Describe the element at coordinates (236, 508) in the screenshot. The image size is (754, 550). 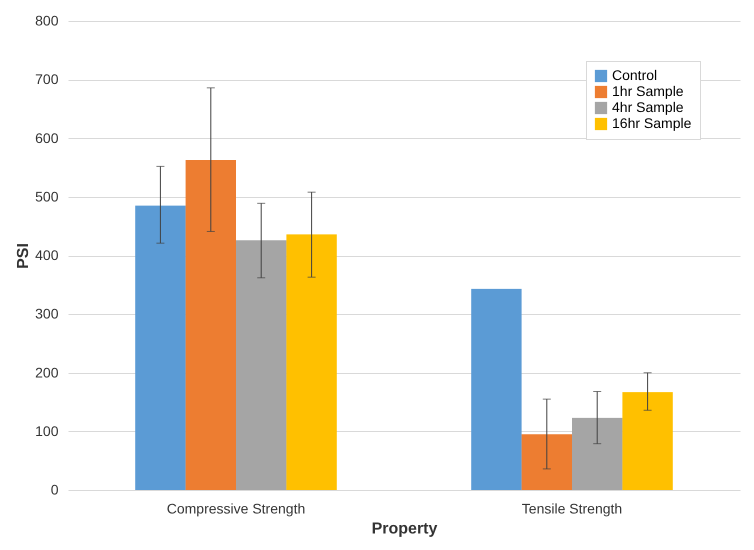
I see `x-tick-label: Compressive Strength` at that location.